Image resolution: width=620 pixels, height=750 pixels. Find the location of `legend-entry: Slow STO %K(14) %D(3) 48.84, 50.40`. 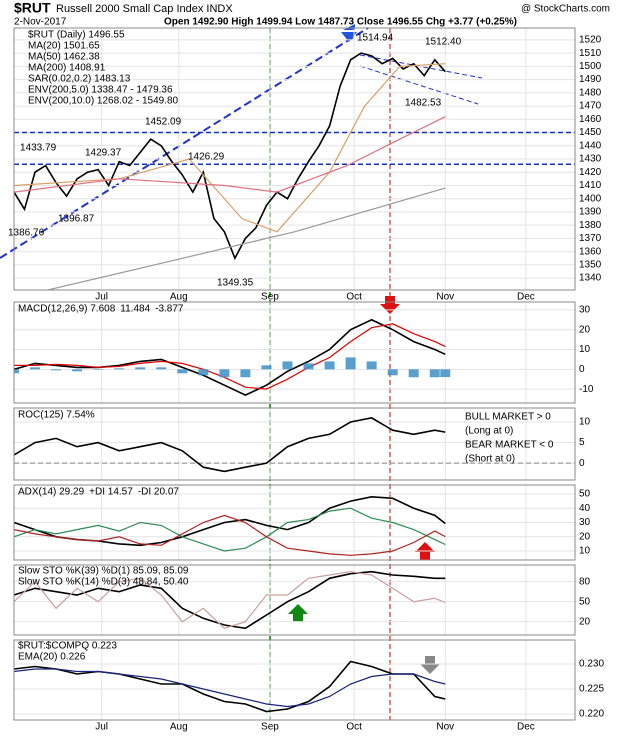

legend-entry: Slow STO %K(14) %D(3) 48.84, 50.40 is located at coordinates (103, 582).